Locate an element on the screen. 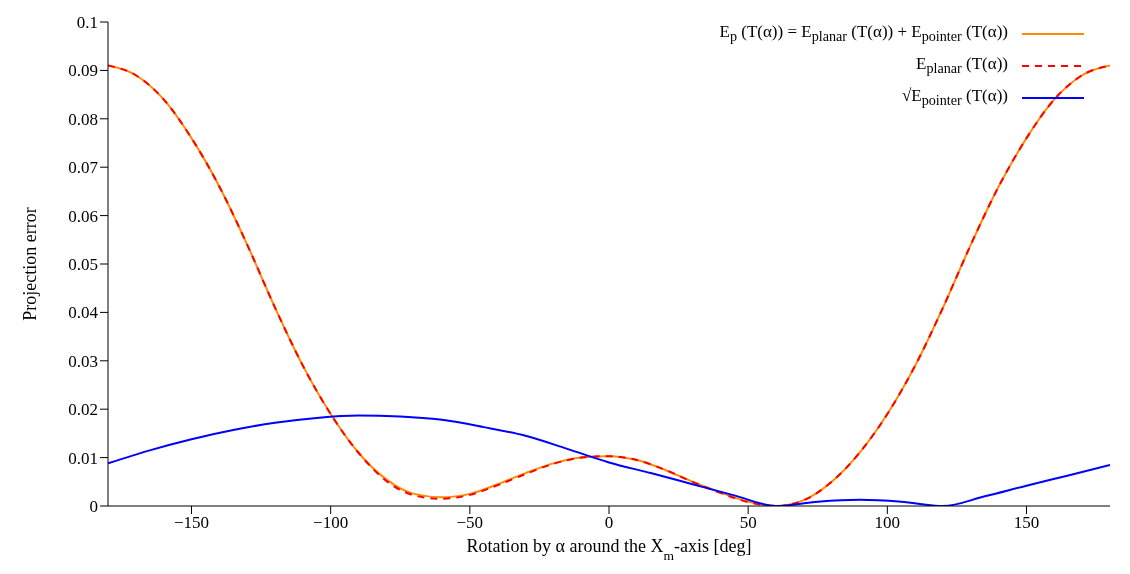 Image resolution: width=1130 pixels, height=574 pixels. legend-label: √E$_{pointer}$ (T(α)) is located at coordinates (954, 98).